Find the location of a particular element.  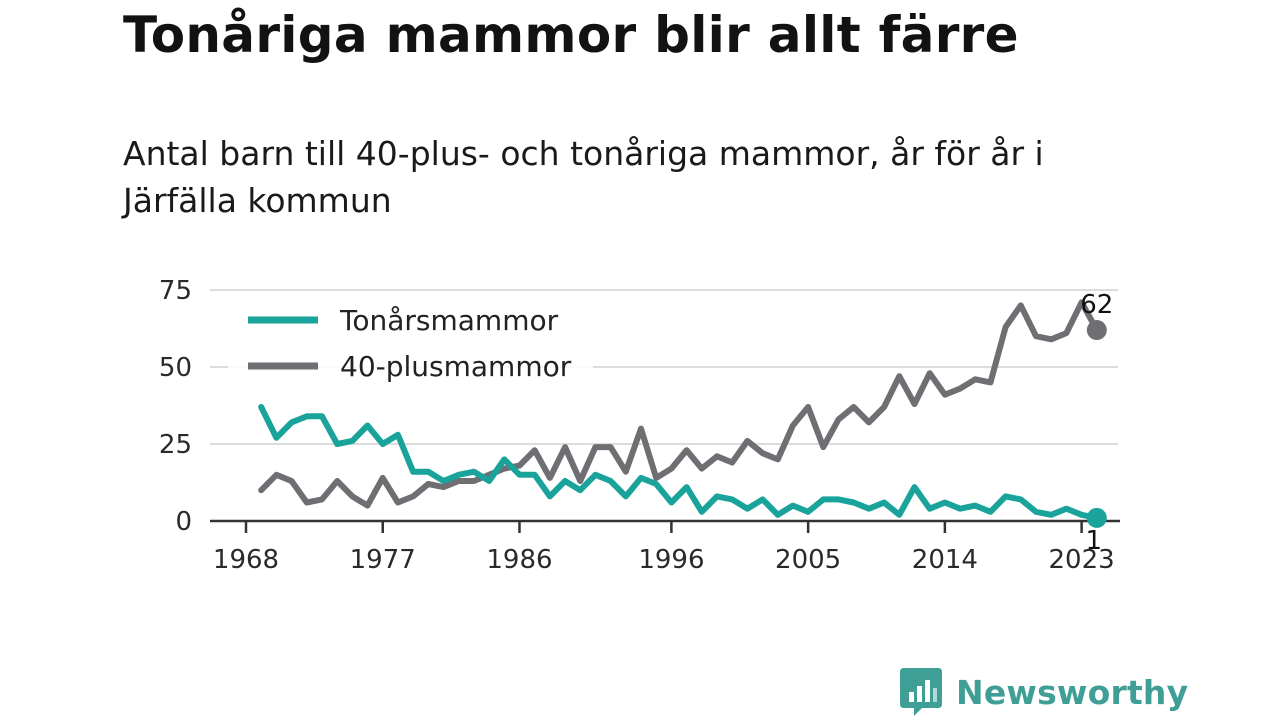

x-tick-label-2005: 2005 is located at coordinates (808, 560).